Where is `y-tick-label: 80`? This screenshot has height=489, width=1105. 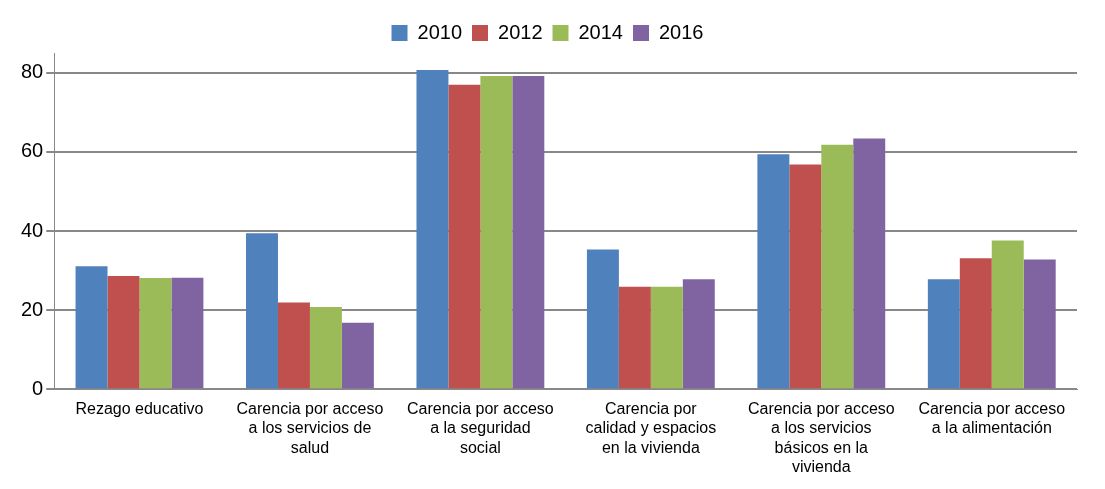 y-tick-label: 80 is located at coordinates (32, 71).